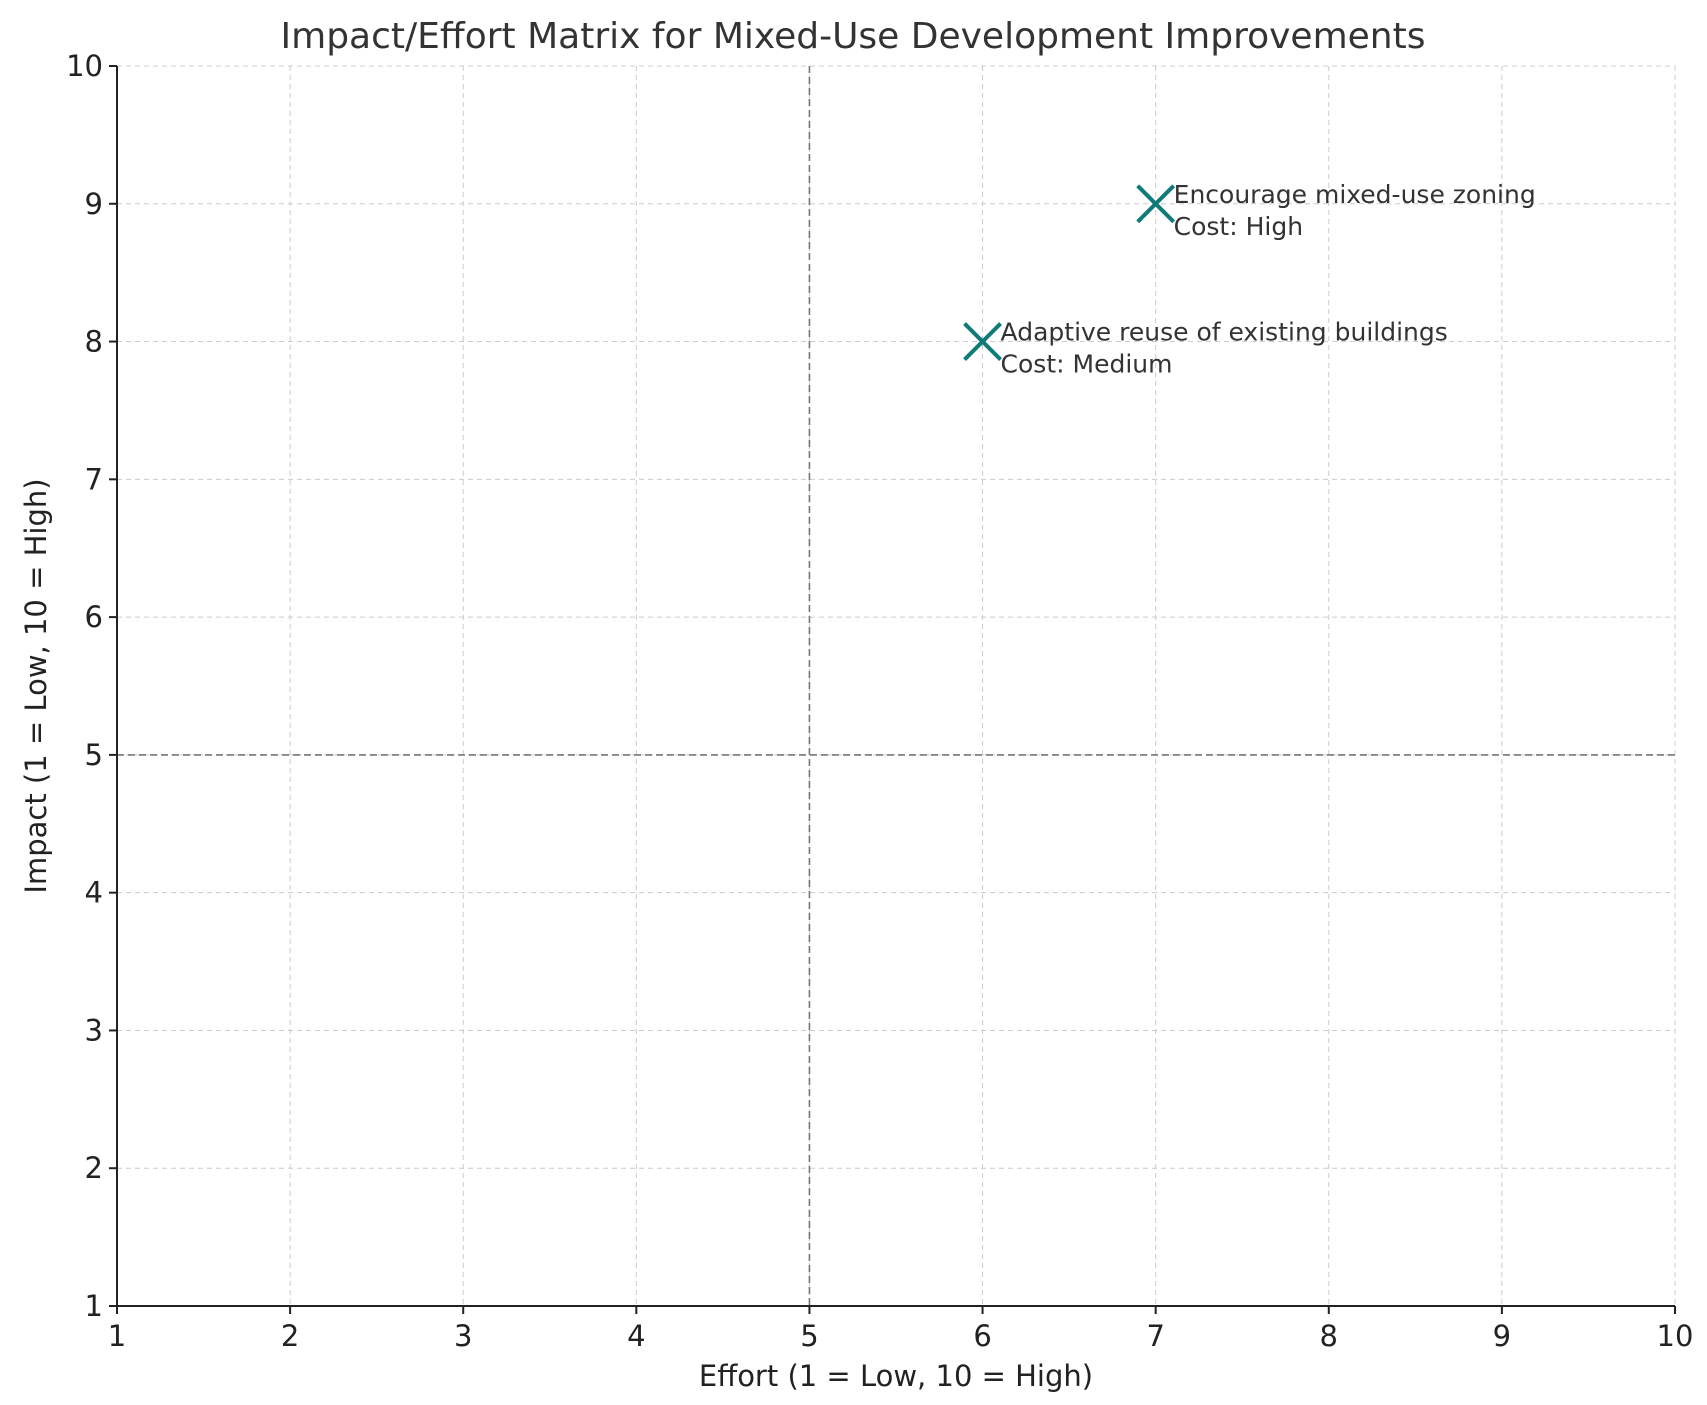 The height and width of the screenshot is (1405, 1707). What do you see at coordinates (1502, 1336) in the screenshot?
I see `x-tick-label: 9` at bounding box center [1502, 1336].